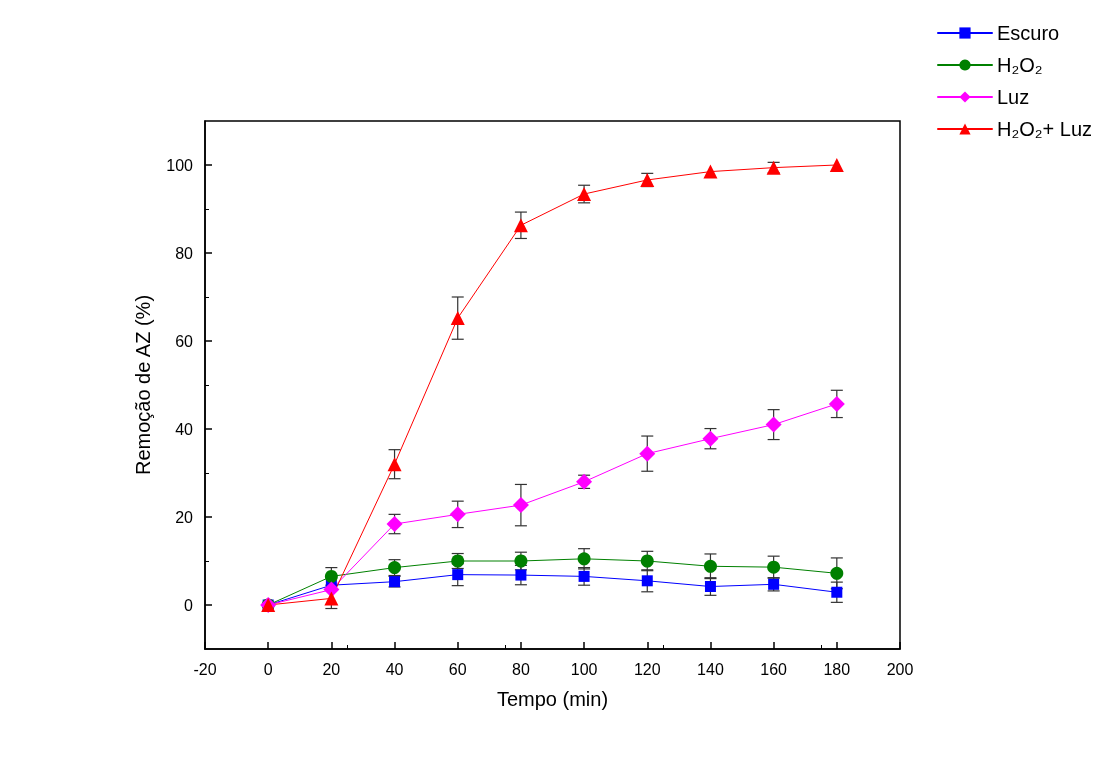  What do you see at coordinates (189, 605) in the screenshot?
I see `y-tick-label: 0` at bounding box center [189, 605].